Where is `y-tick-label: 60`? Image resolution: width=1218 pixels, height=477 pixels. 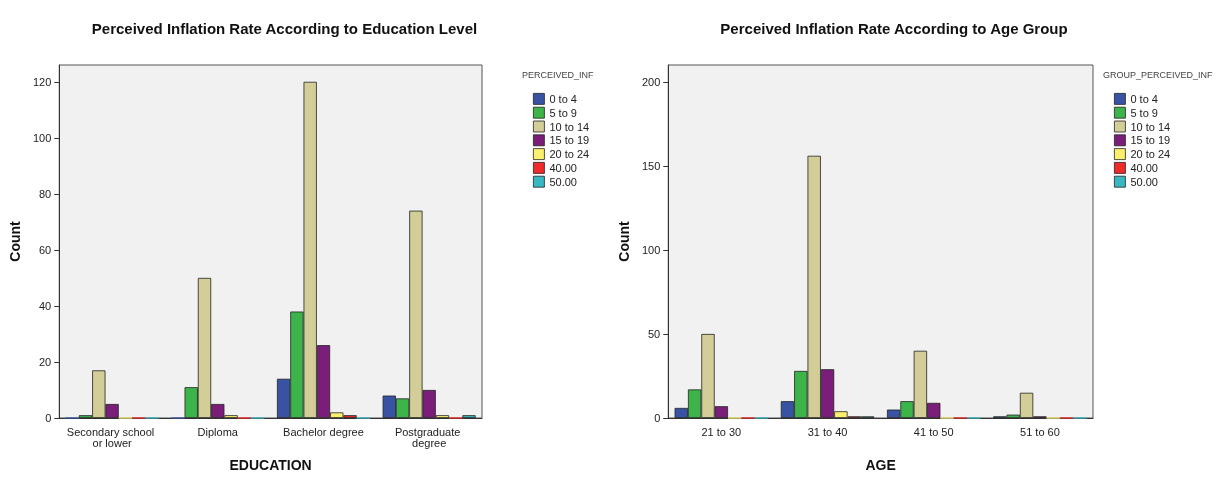
y-tick-label: 60 is located at coordinates (45, 249).